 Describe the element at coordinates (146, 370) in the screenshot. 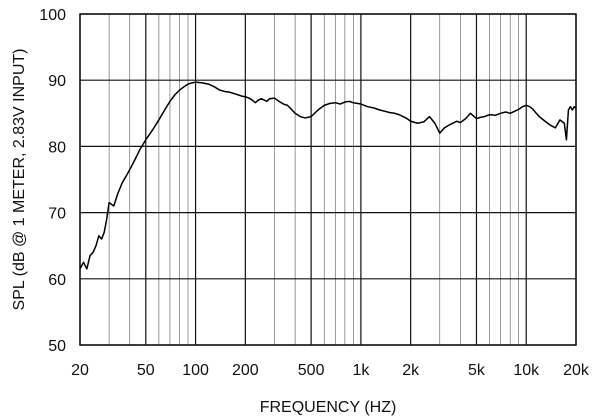

I see `x-tick-label: 50` at that location.